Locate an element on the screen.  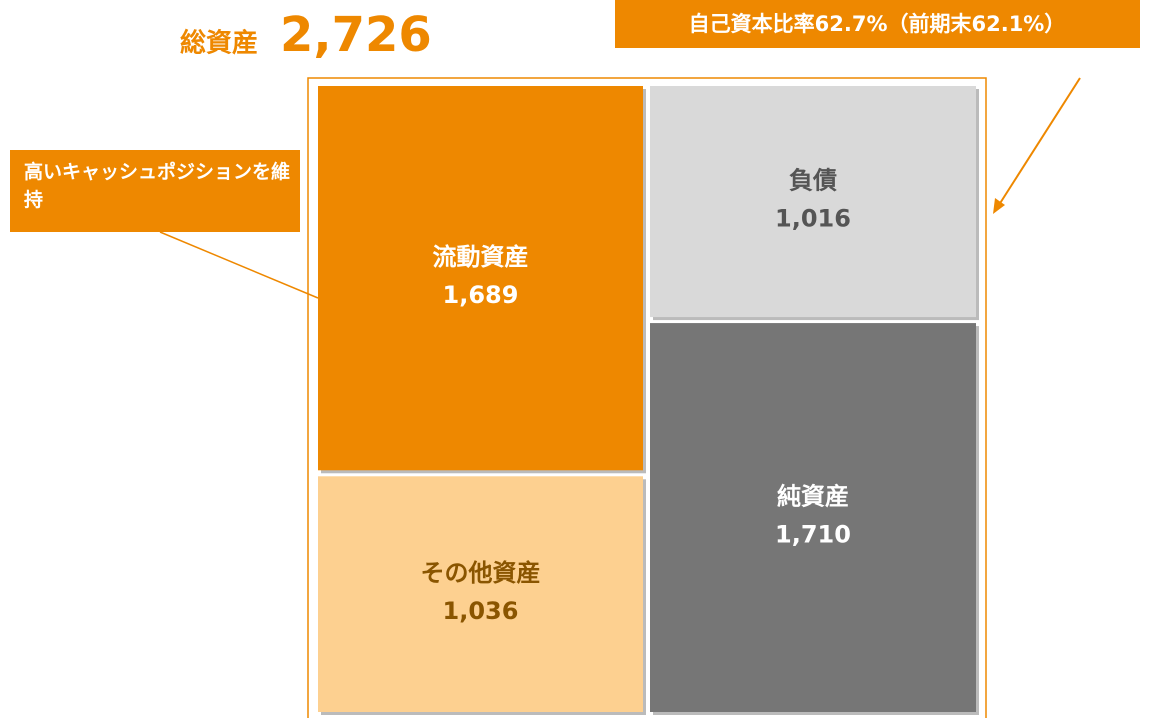
bar-name: 負債 is located at coordinates (813, 181).